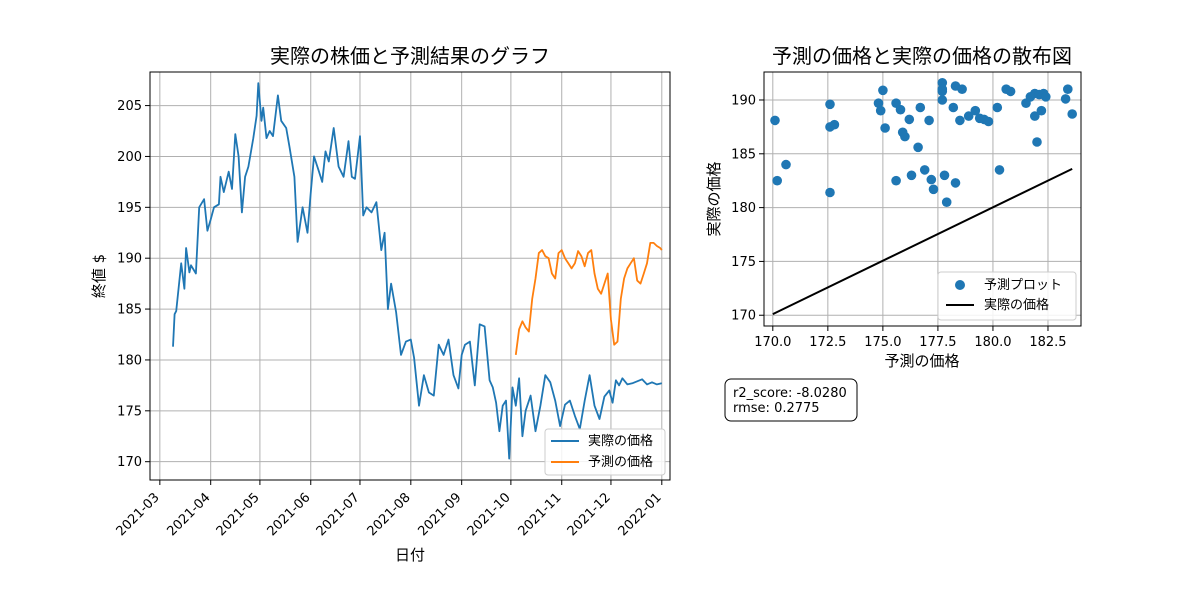  I want to click on line-chart-y-label: 終値 $, so click(99, 276).